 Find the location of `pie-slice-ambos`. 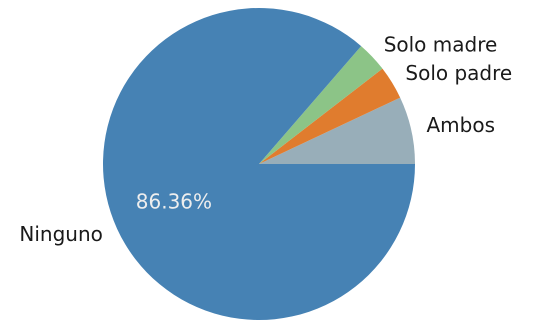

pie-slice-ambos is located at coordinates (337, 130).